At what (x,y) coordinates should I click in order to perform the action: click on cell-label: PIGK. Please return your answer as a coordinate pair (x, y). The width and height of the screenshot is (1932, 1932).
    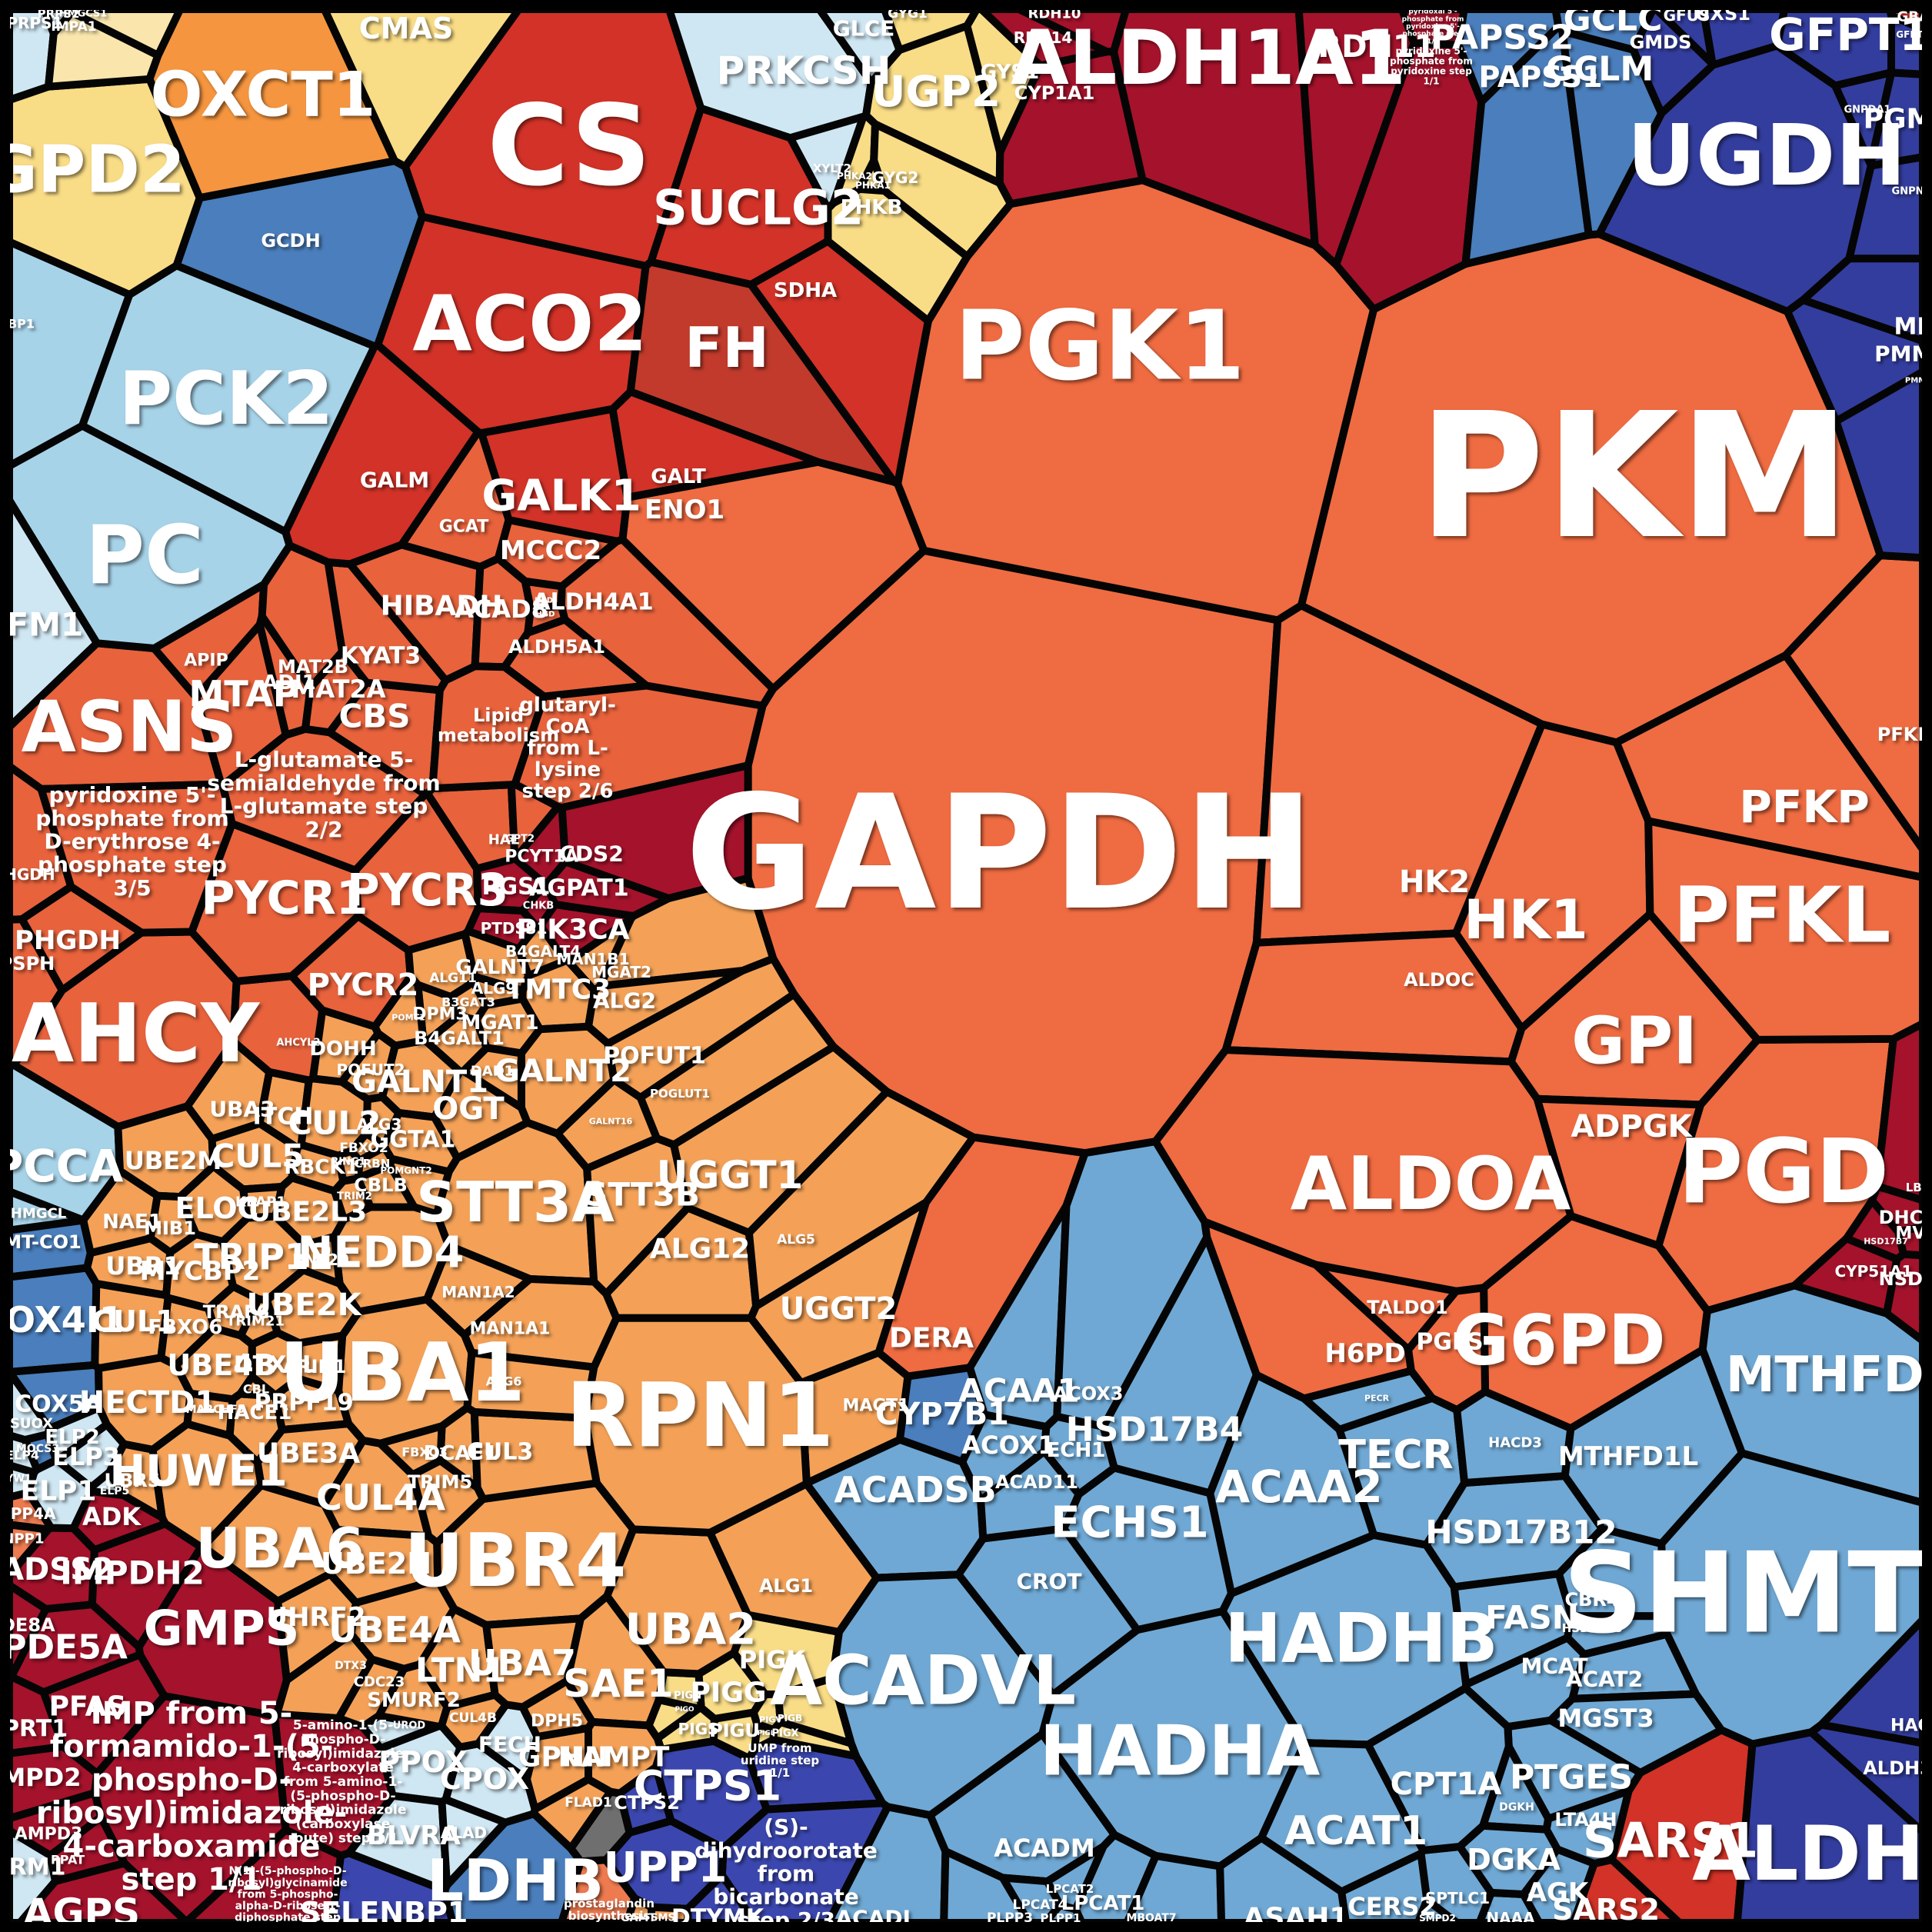
    Looking at the image, I should click on (773, 1659).